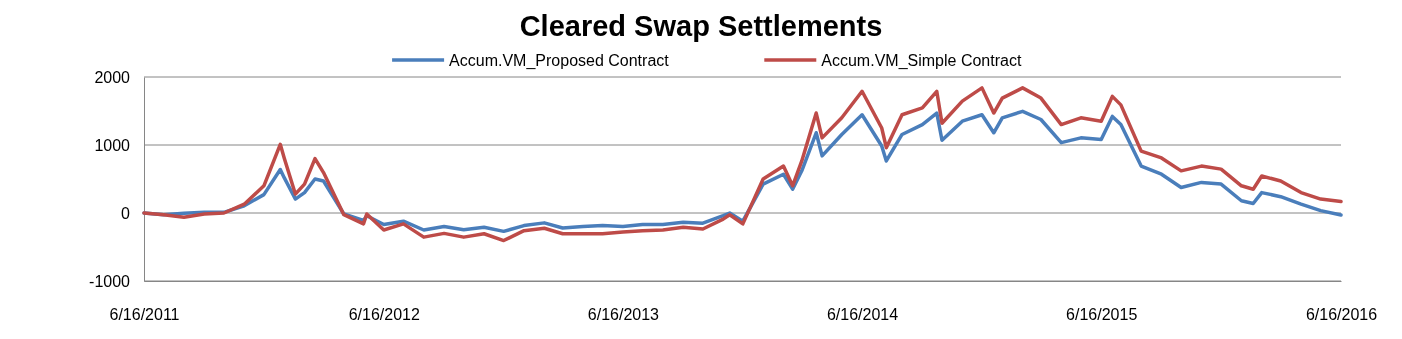 Image resolution: width=1402 pixels, height=339 pixels. I want to click on legend-label: Accum.VM_Proposed Contract, so click(559, 61).